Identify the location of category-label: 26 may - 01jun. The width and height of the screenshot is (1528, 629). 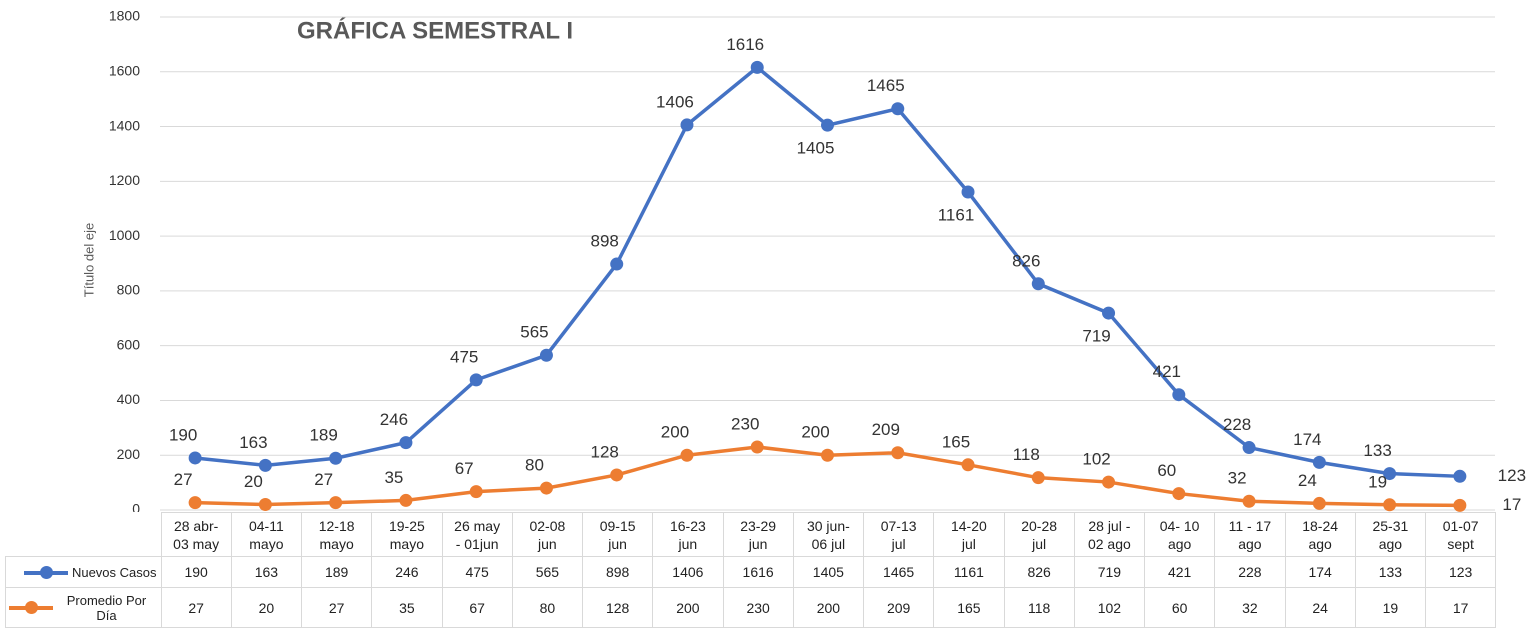
(477, 534).